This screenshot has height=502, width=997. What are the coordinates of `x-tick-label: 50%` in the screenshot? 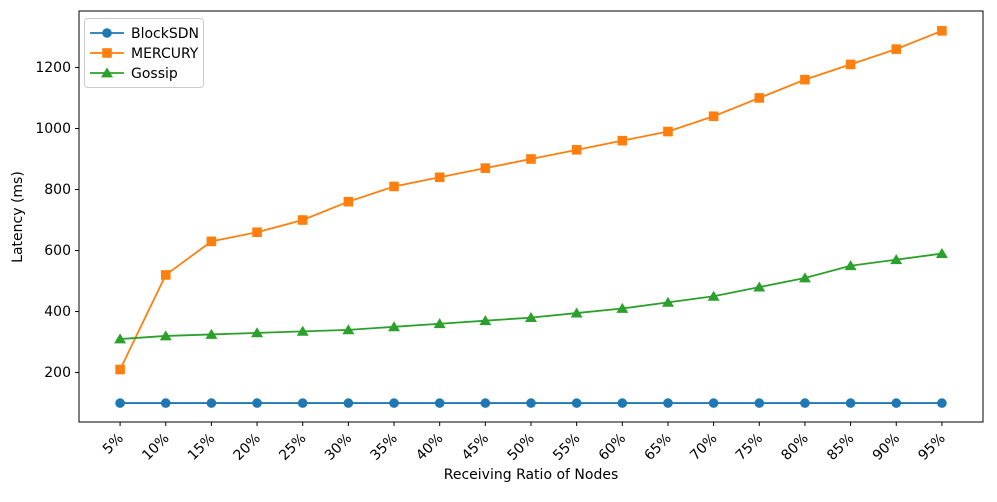 It's located at (521, 447).